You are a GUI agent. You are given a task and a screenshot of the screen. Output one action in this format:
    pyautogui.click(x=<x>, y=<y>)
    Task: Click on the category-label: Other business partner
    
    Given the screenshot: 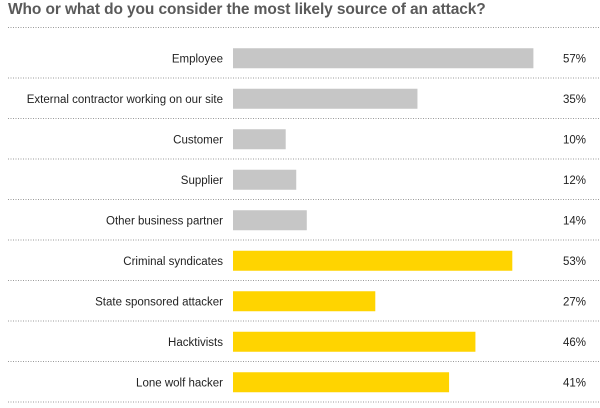 What is the action you would take?
    pyautogui.click(x=164, y=221)
    